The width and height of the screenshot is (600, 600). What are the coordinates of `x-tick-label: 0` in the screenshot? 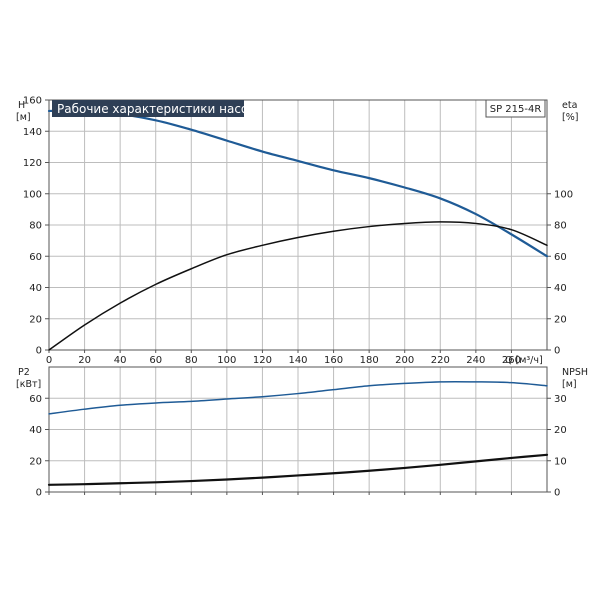 It's located at (49, 360).